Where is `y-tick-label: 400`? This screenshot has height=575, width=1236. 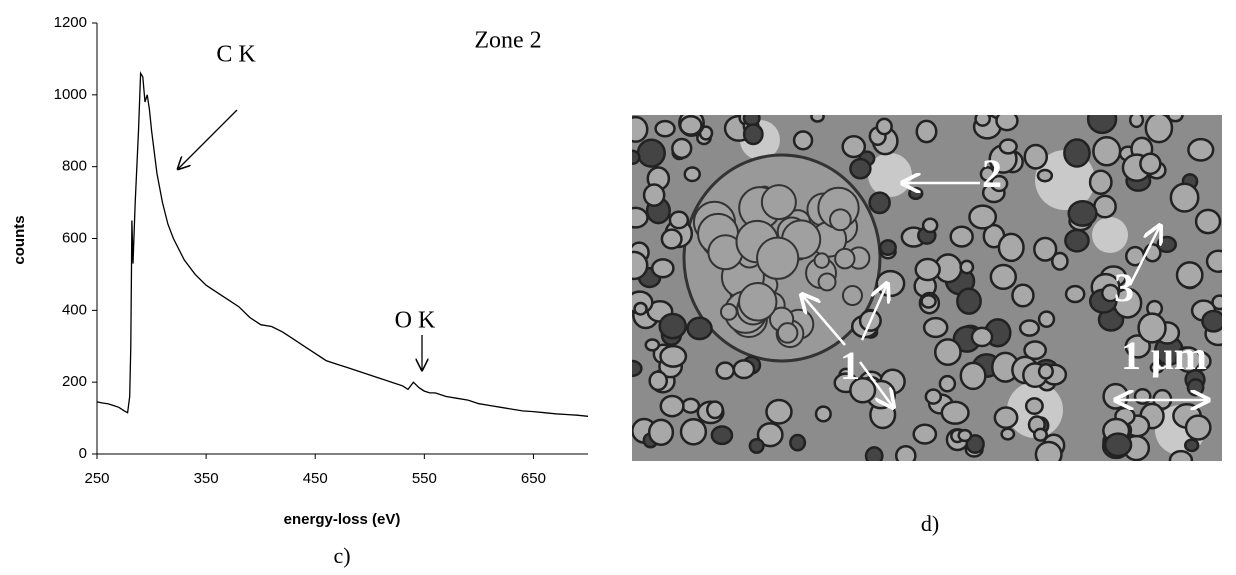 y-tick-label: 400 is located at coordinates (74, 309).